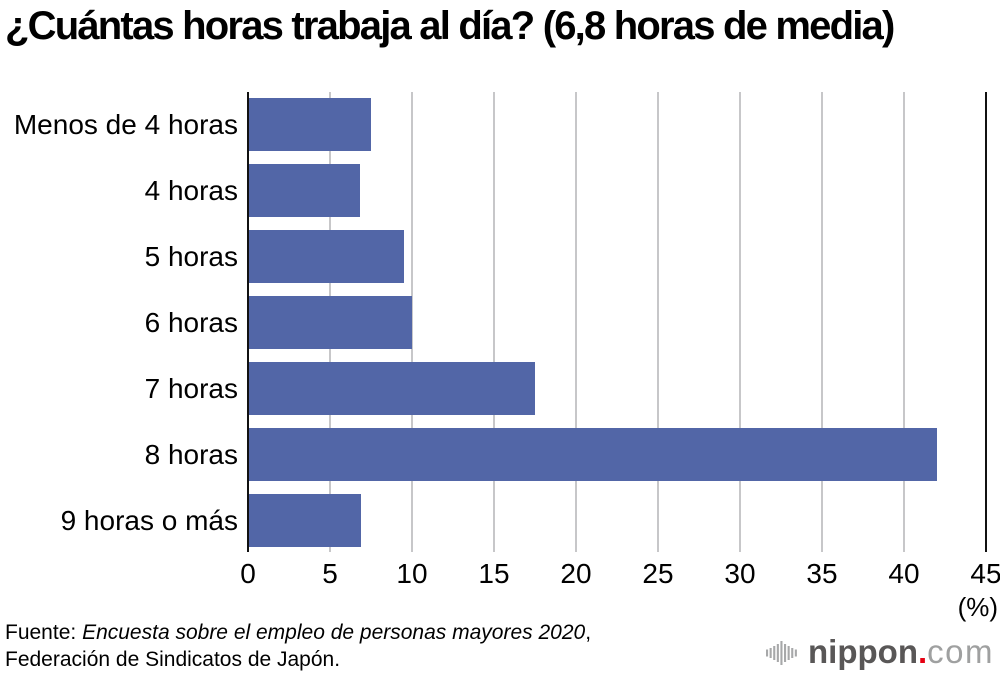  I want to click on x-tick-label: 15, so click(494, 573).